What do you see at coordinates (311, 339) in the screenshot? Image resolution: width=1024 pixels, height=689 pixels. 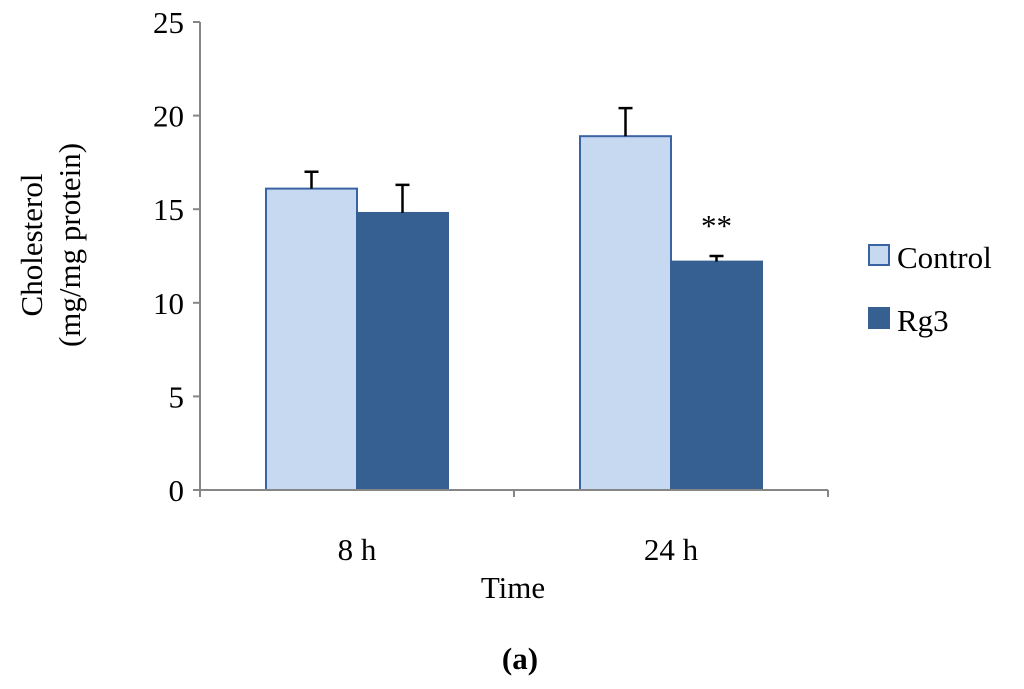 I see `bar-control-8-h` at bounding box center [311, 339].